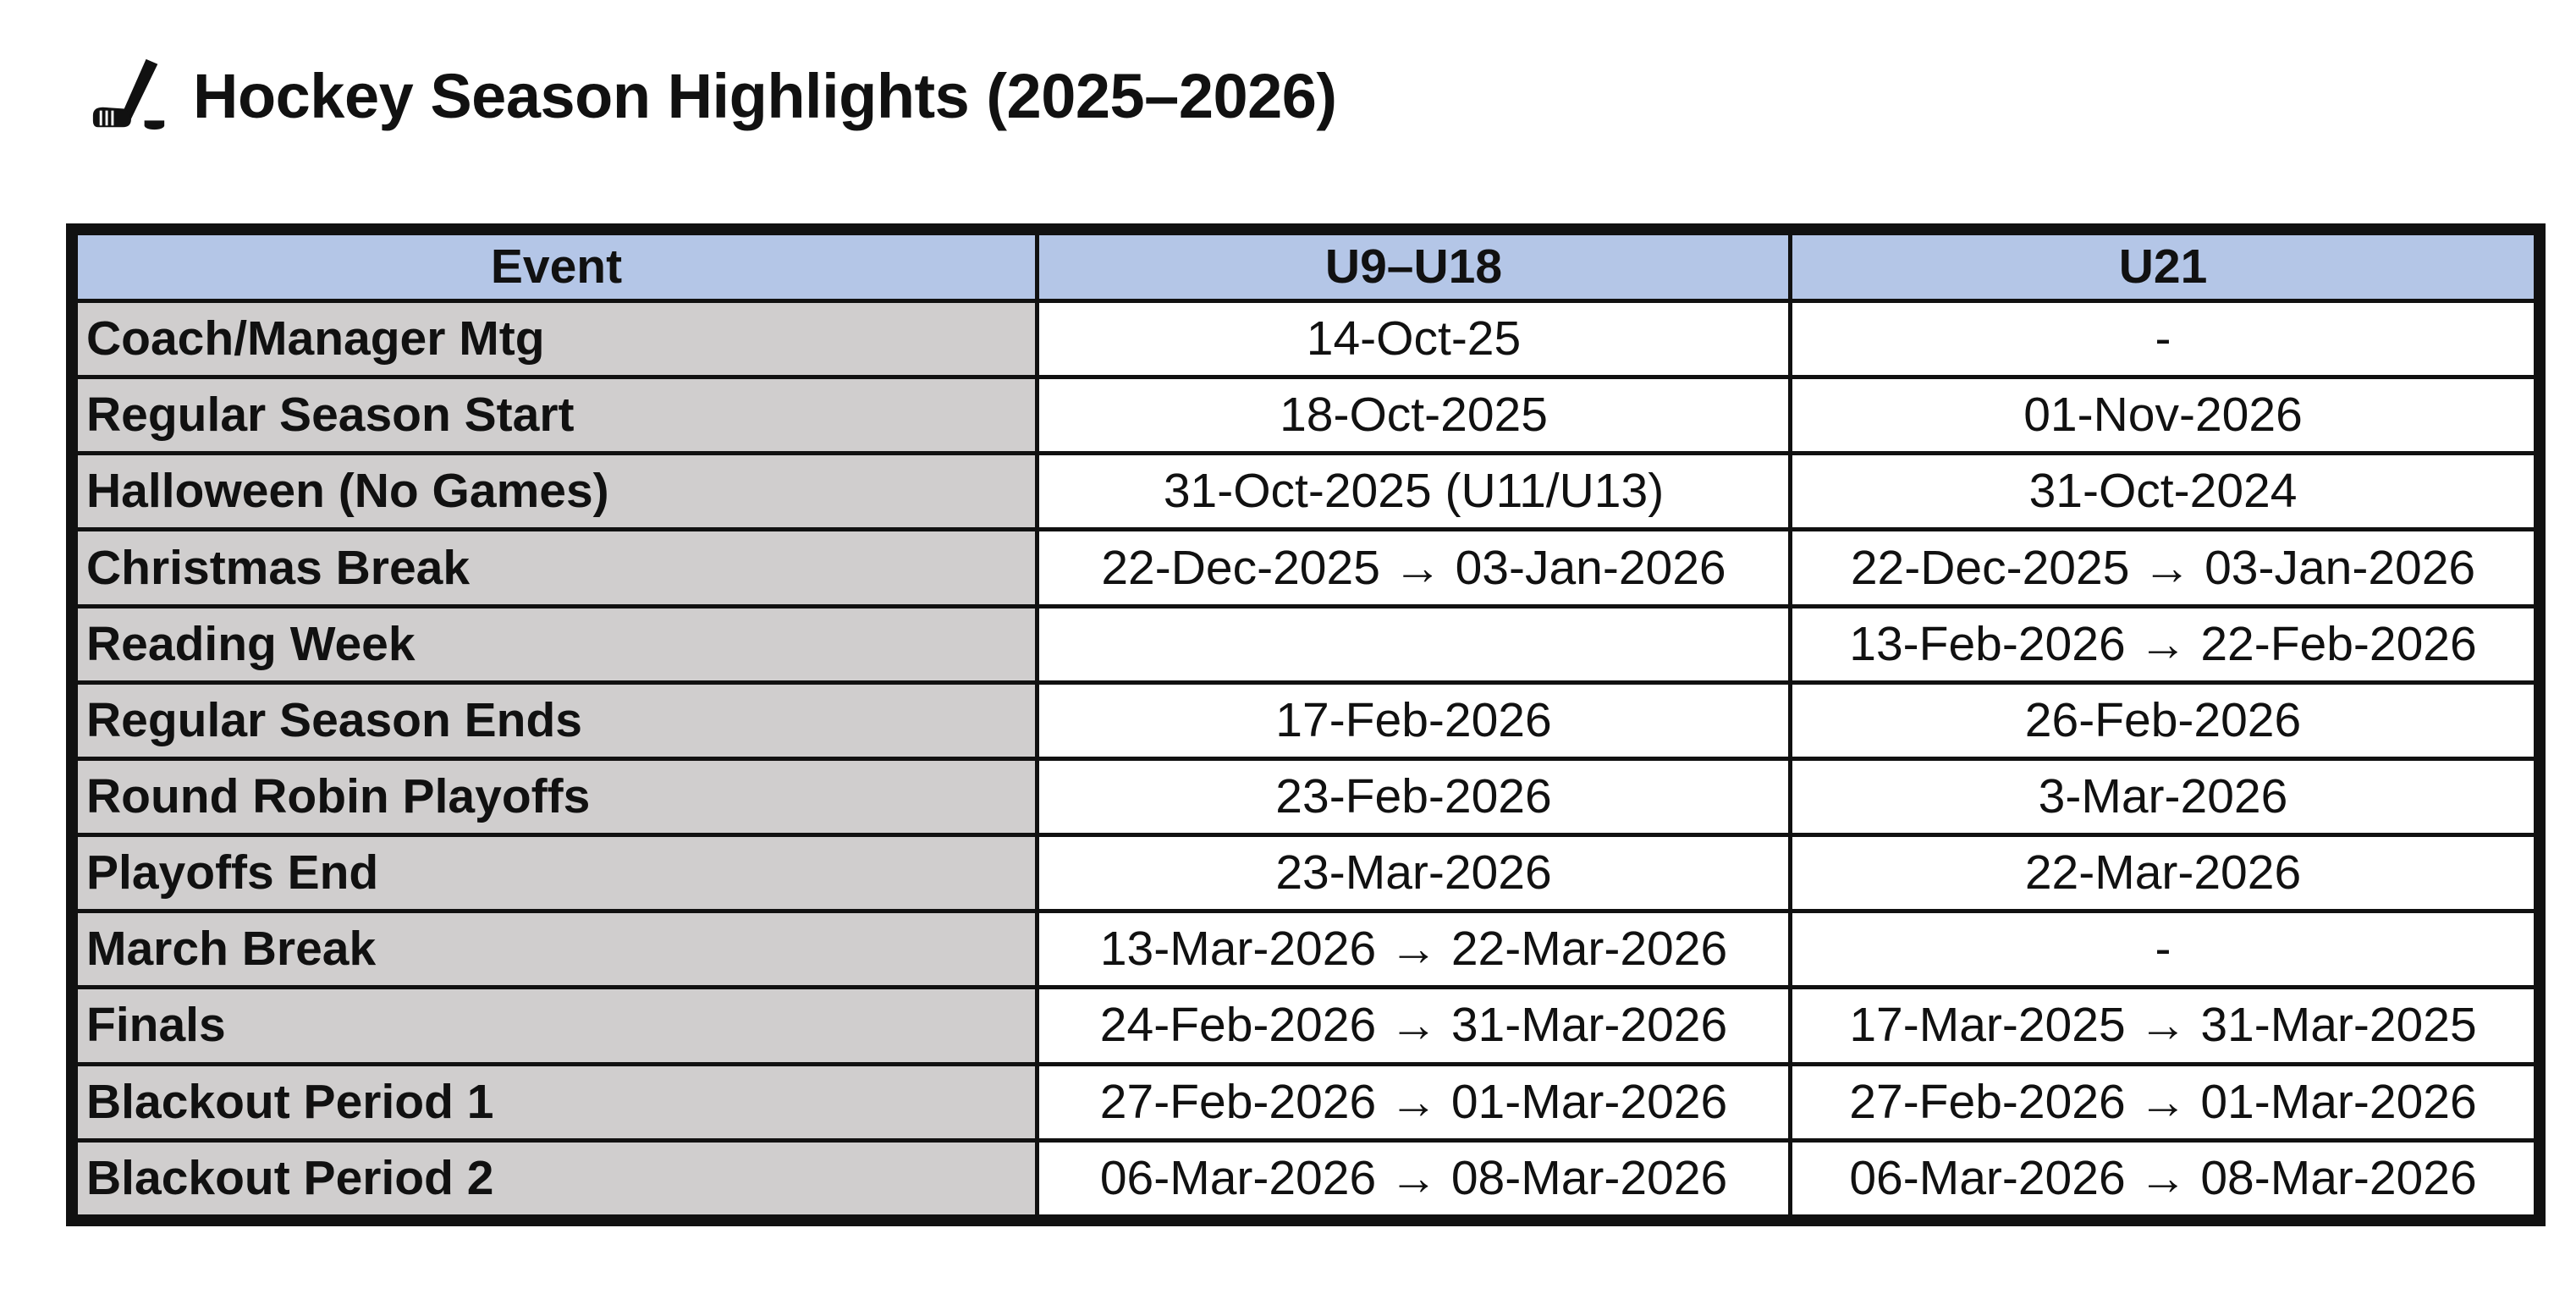 This screenshot has width=2576, height=1294. I want to click on u9-u18-cell: 23-Mar-2026, so click(1413, 874).